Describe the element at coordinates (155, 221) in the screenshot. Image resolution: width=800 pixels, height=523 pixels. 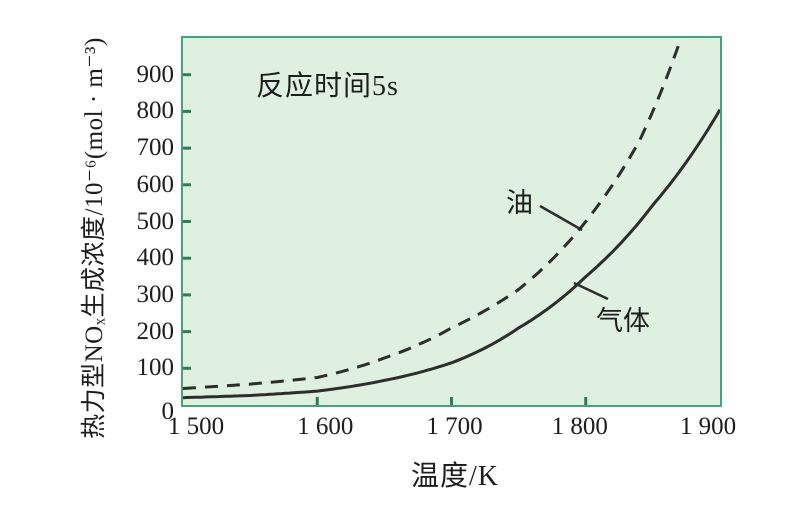
I see `y-tick-label: 500` at that location.